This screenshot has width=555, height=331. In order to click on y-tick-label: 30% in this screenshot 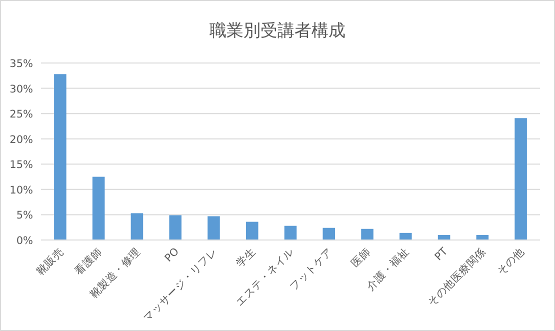, I will do `click(22, 89)`.